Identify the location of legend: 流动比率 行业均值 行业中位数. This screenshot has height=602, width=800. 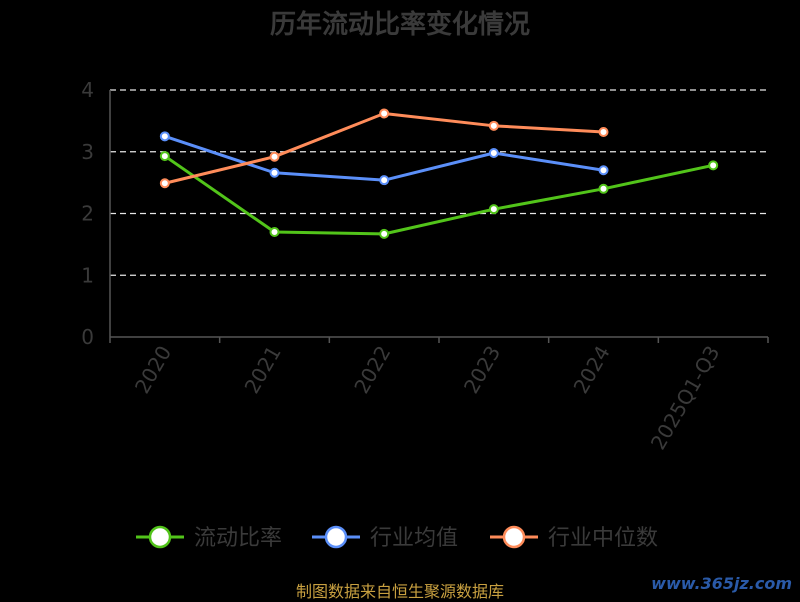
(397, 538).